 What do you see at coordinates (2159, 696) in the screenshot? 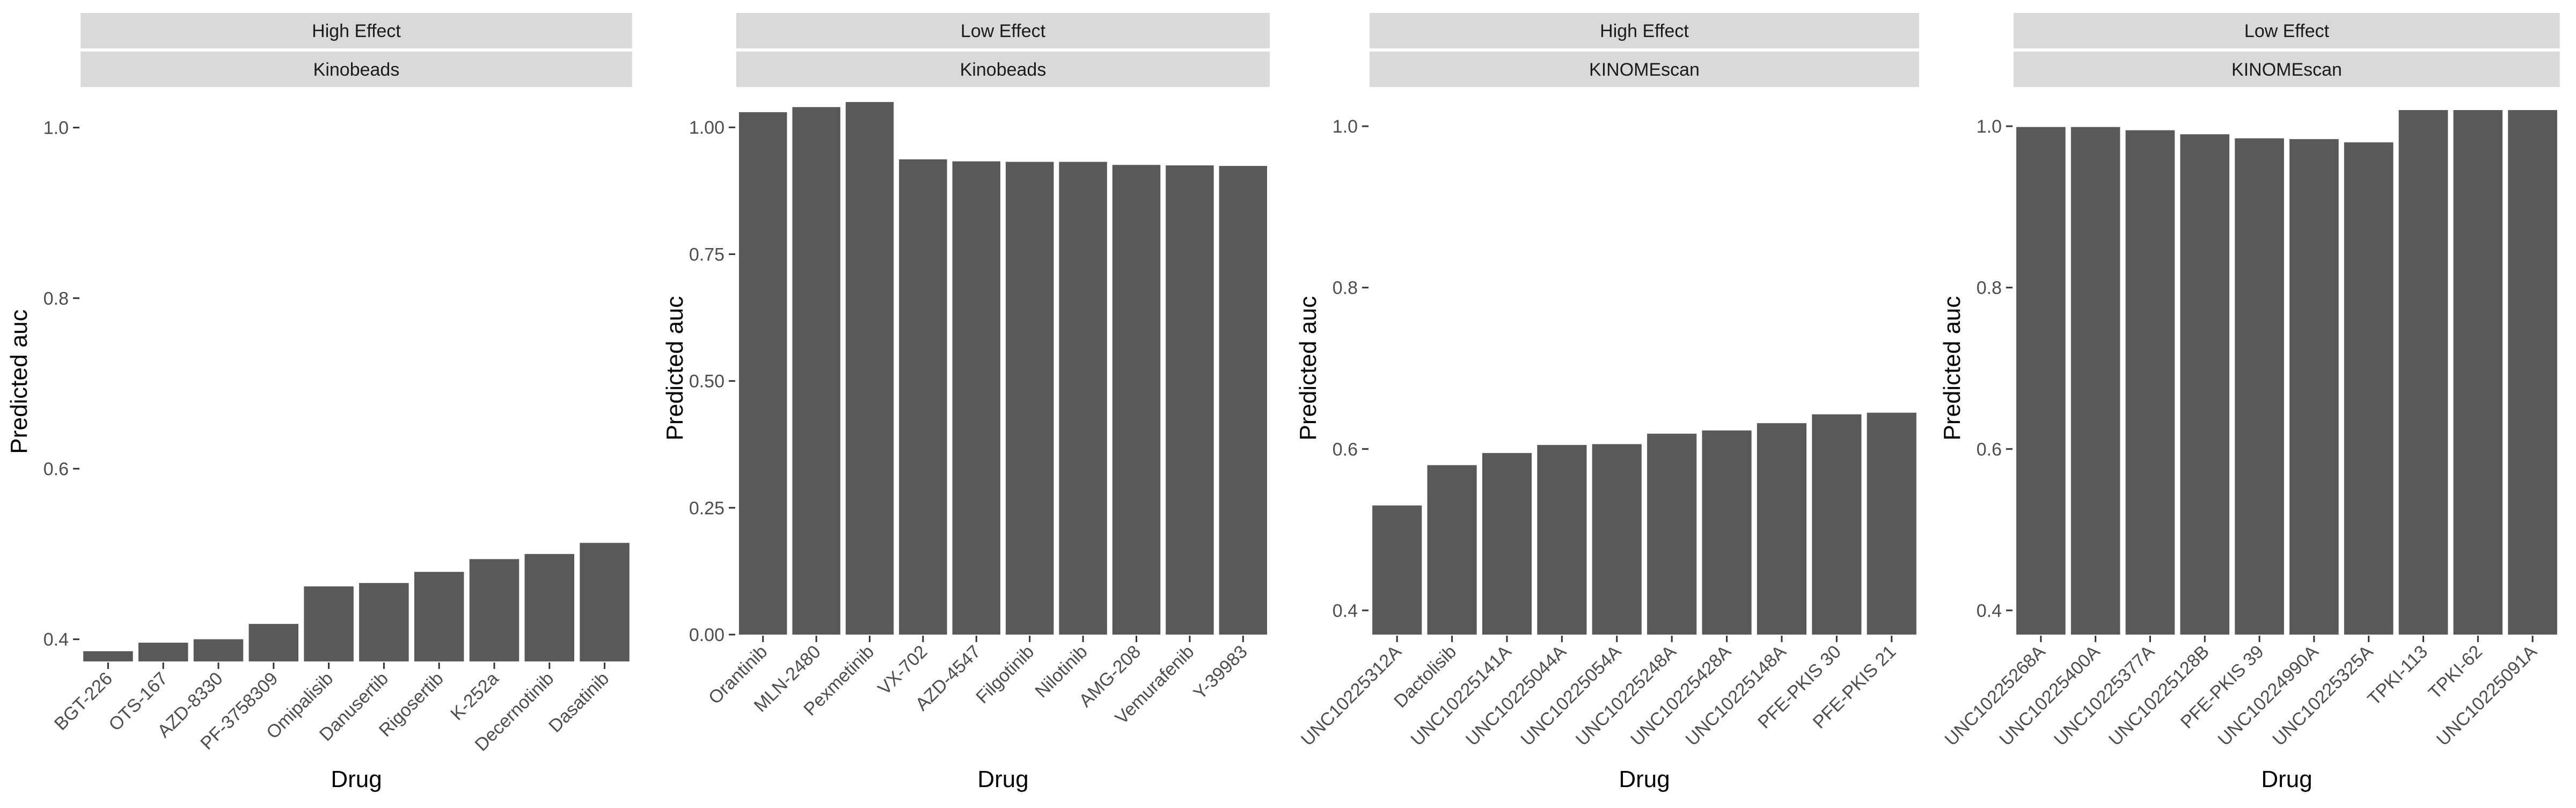
I see `x-tick-label: UNC10225128B` at bounding box center [2159, 696].